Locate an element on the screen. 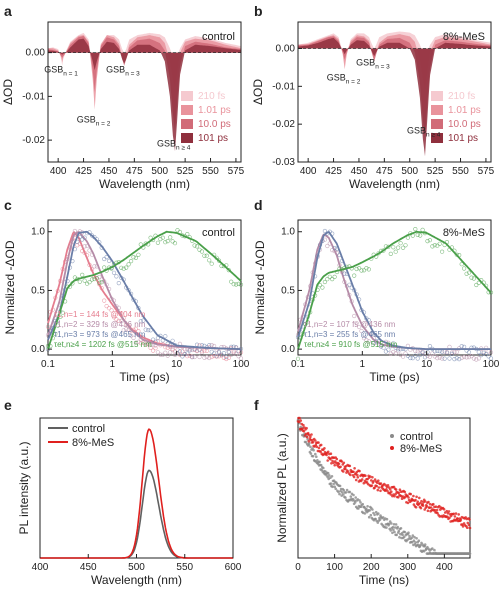  panel-letter: a is located at coordinates (8, 11).